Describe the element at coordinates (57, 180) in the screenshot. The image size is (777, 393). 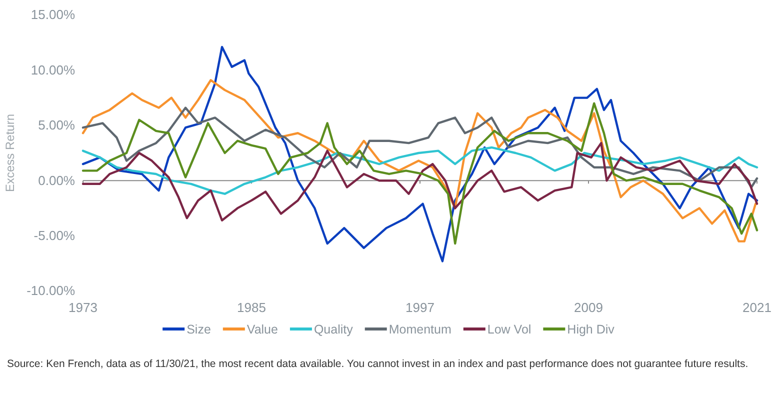
I see `y-tick-label: 0.00%` at that location.